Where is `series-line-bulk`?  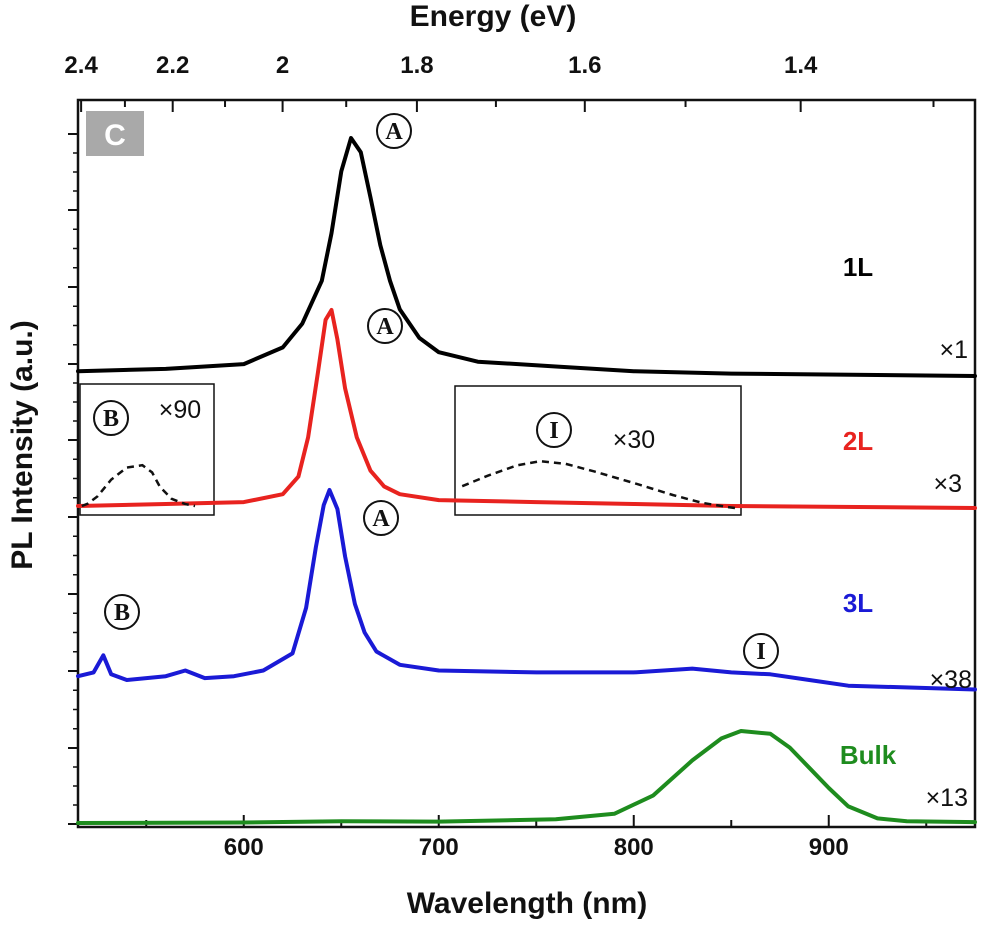 series-line-bulk is located at coordinates (526, 777).